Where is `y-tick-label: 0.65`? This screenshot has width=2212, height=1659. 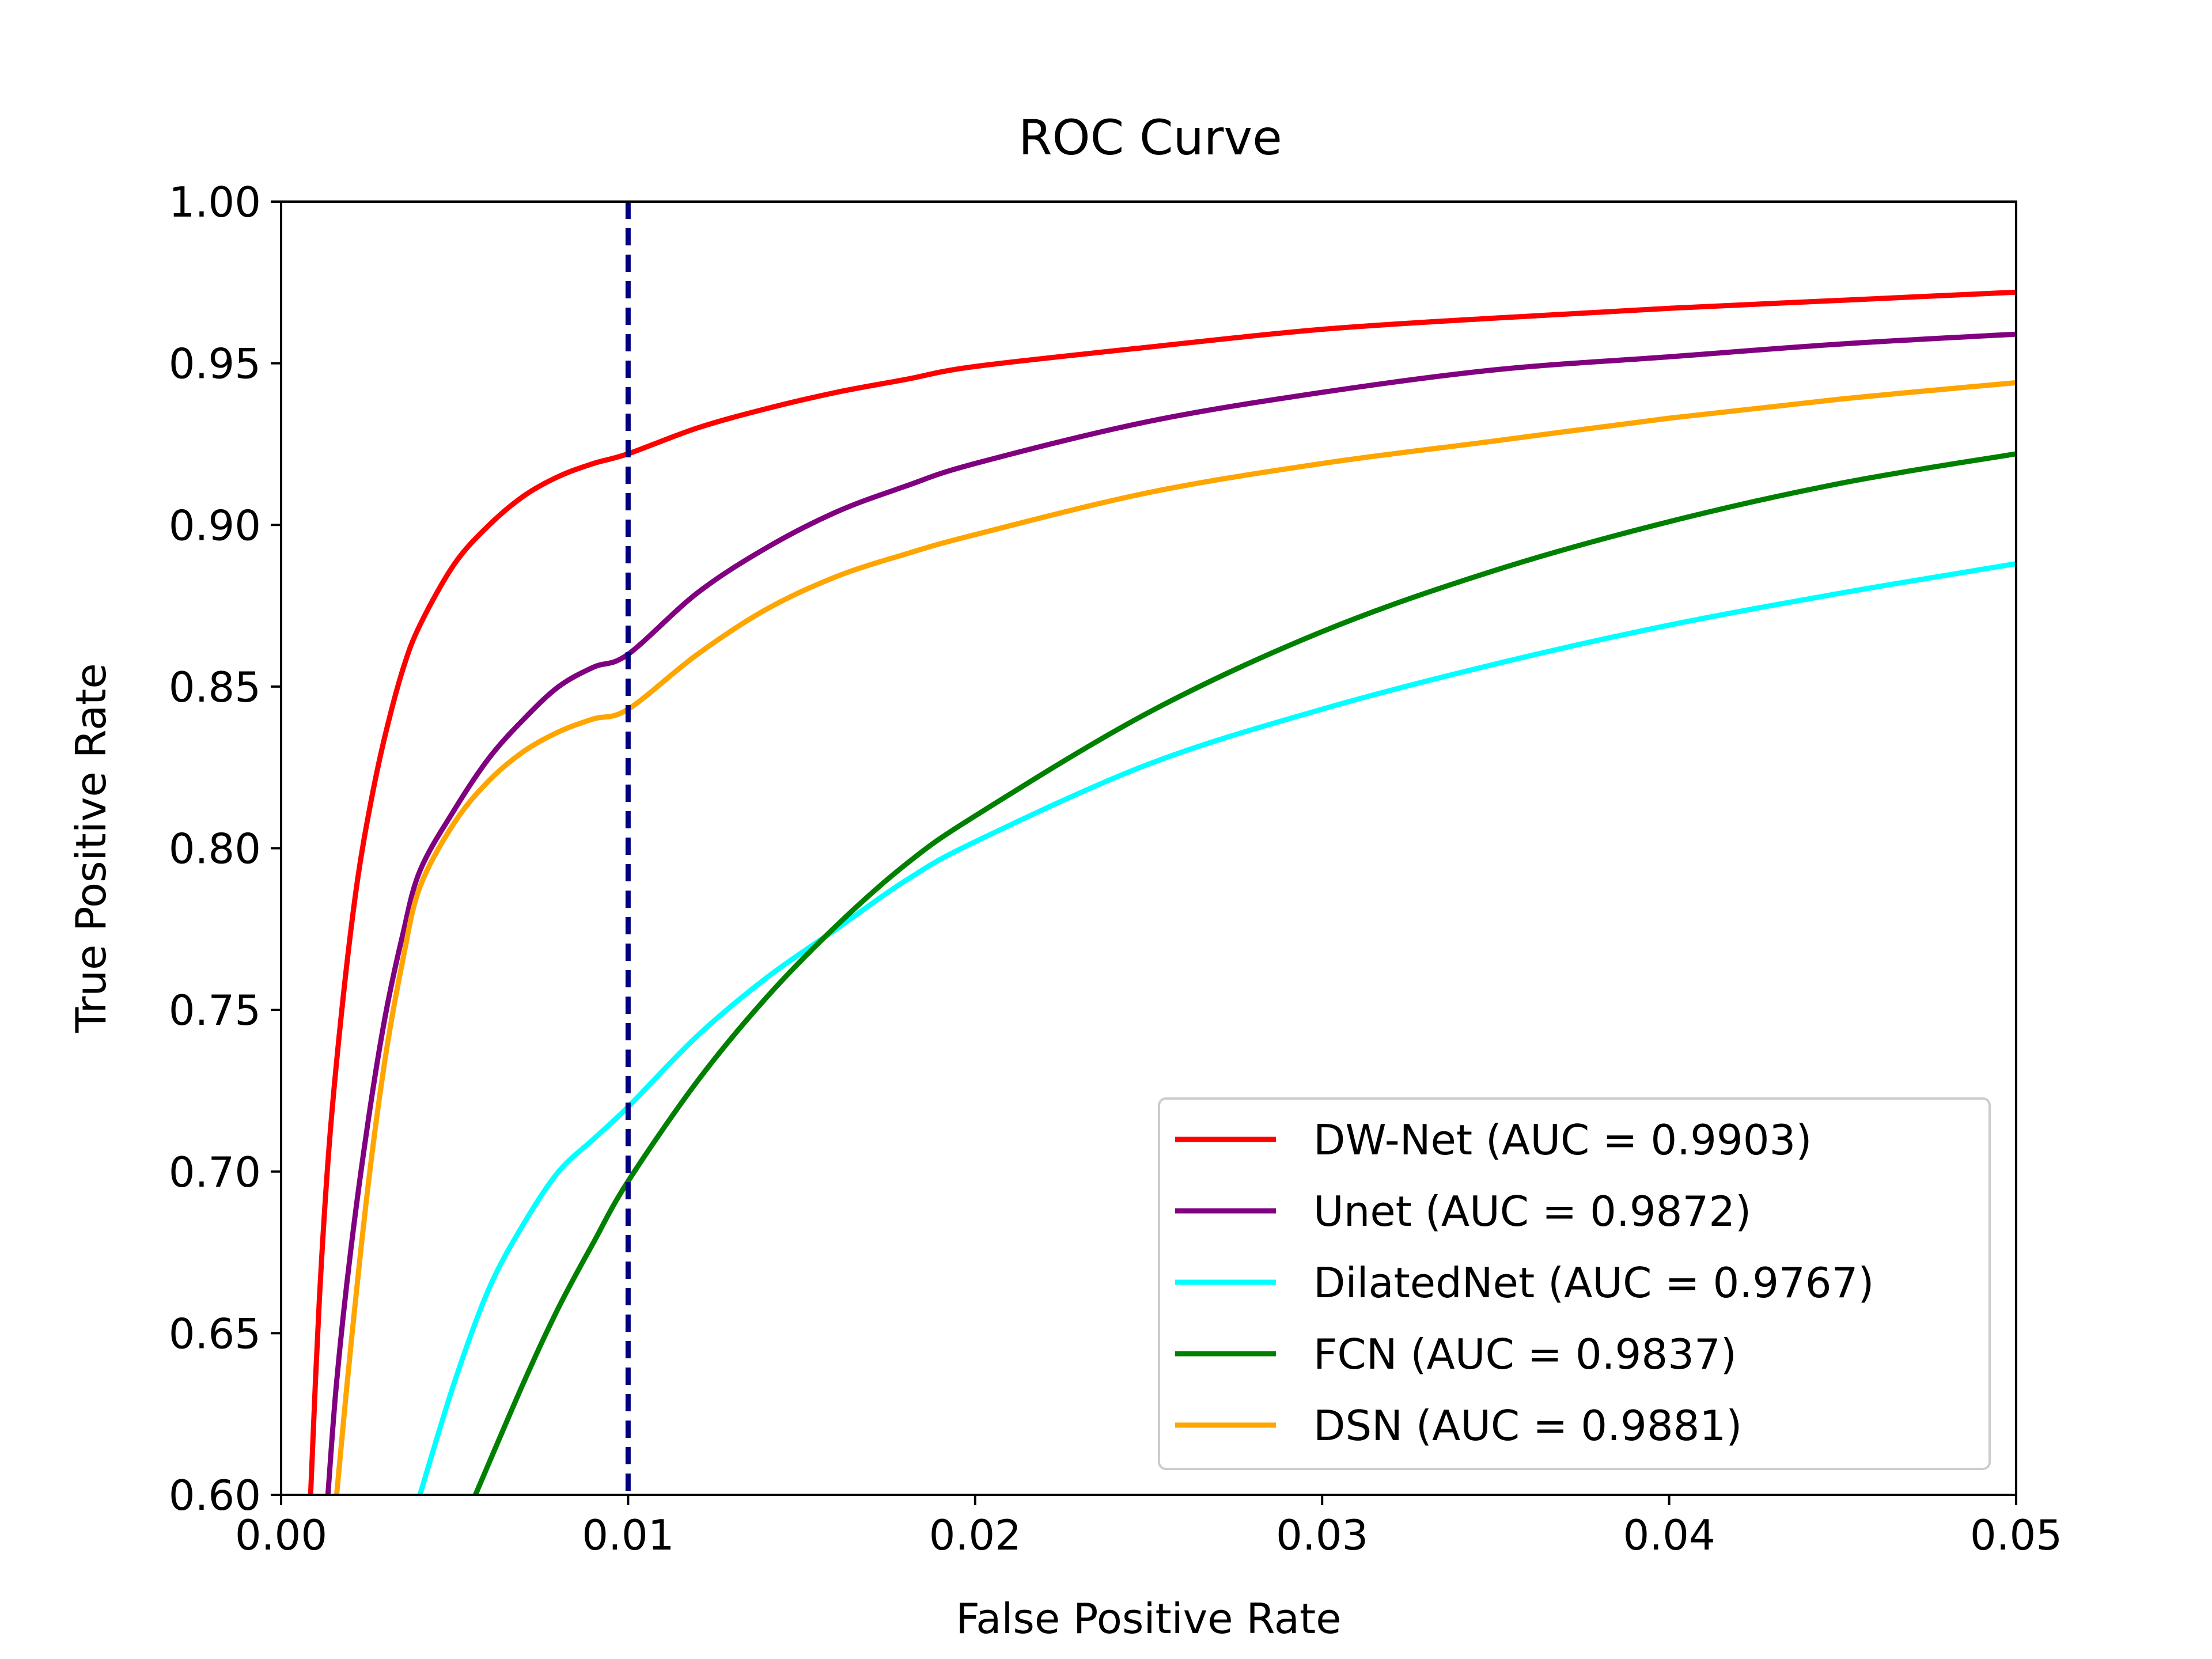 y-tick-label: 0.65 is located at coordinates (215, 1333).